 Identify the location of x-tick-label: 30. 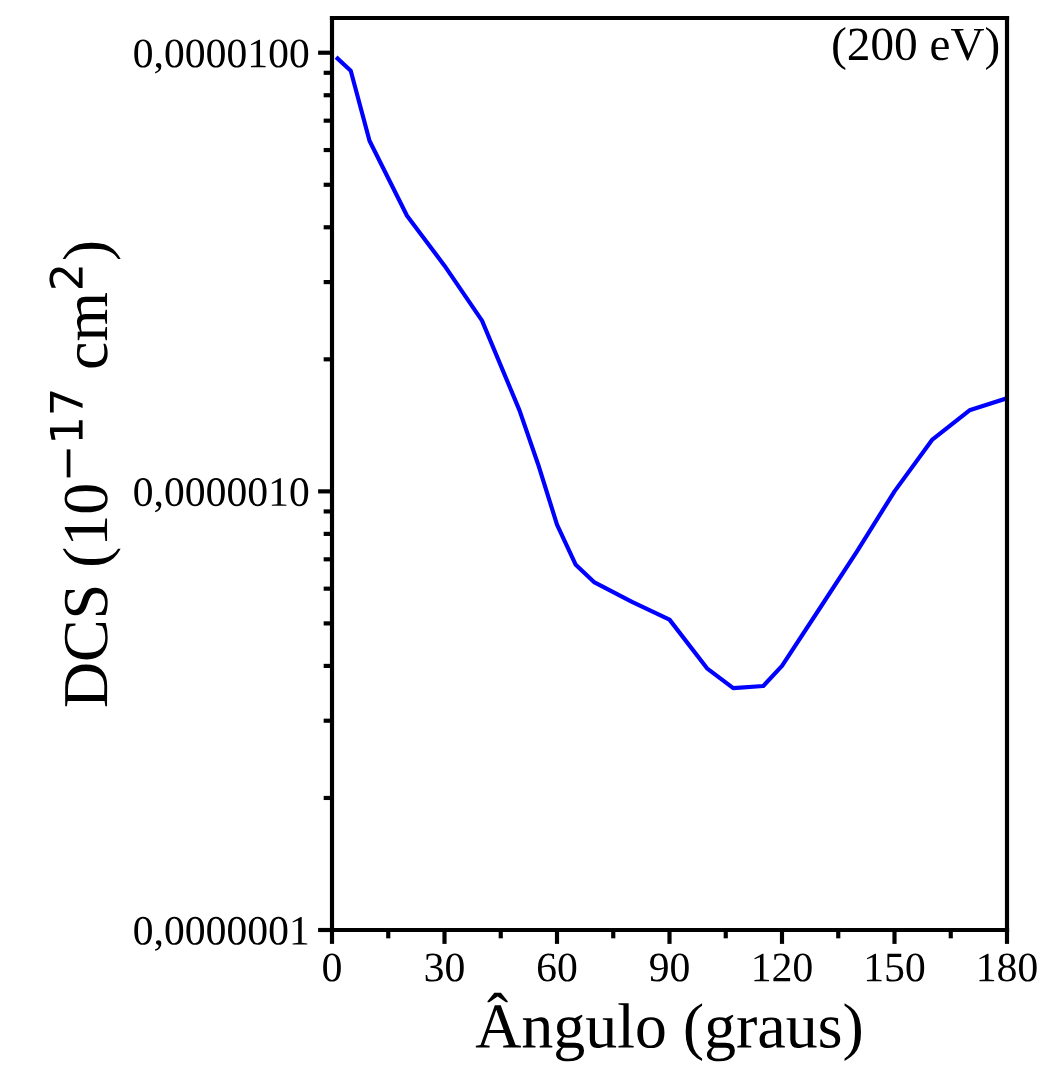
(444, 967).